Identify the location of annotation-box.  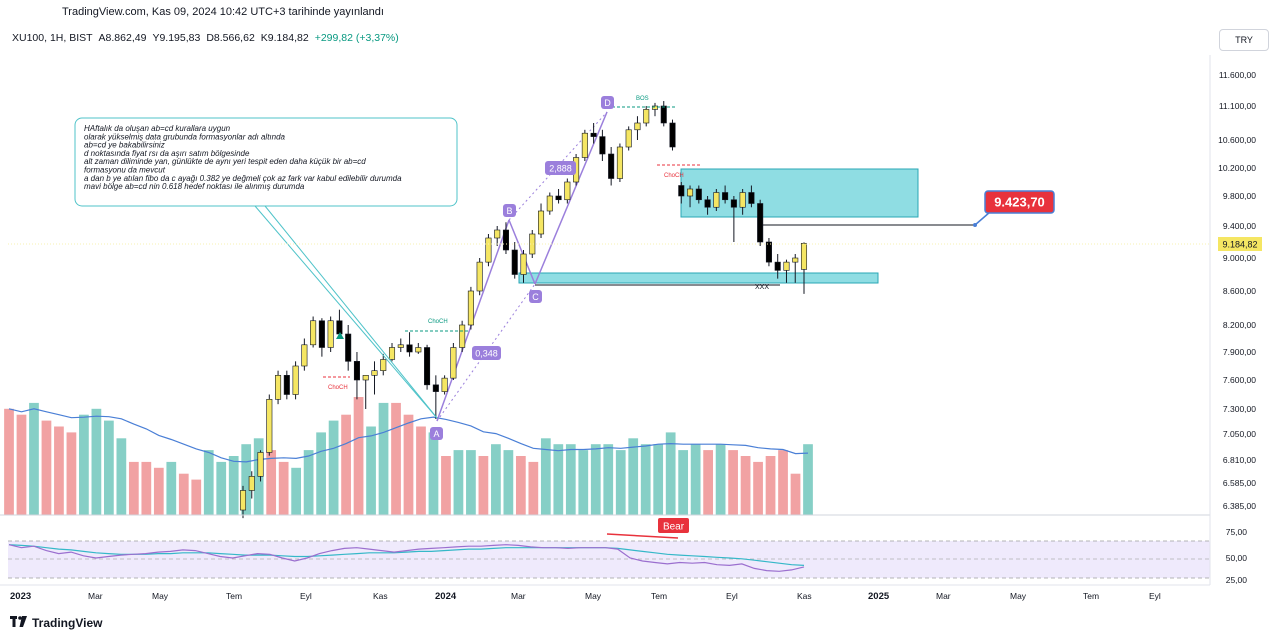
(266, 162).